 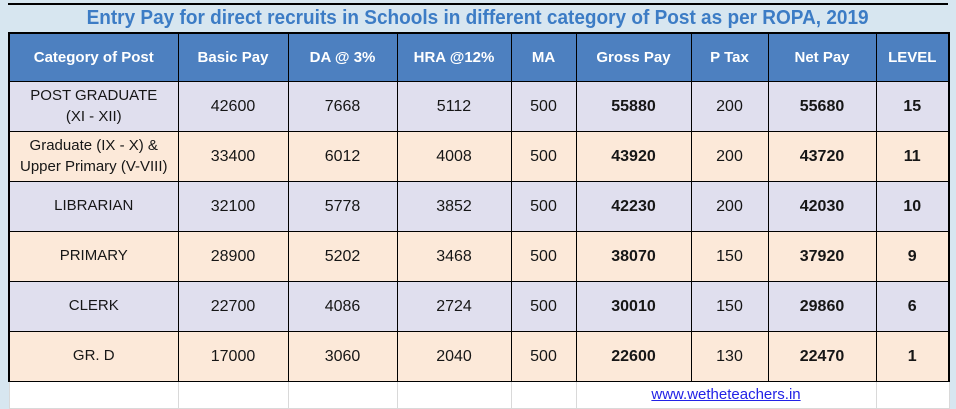 I want to click on category-line: LIBRARIAN, so click(x=94, y=206).